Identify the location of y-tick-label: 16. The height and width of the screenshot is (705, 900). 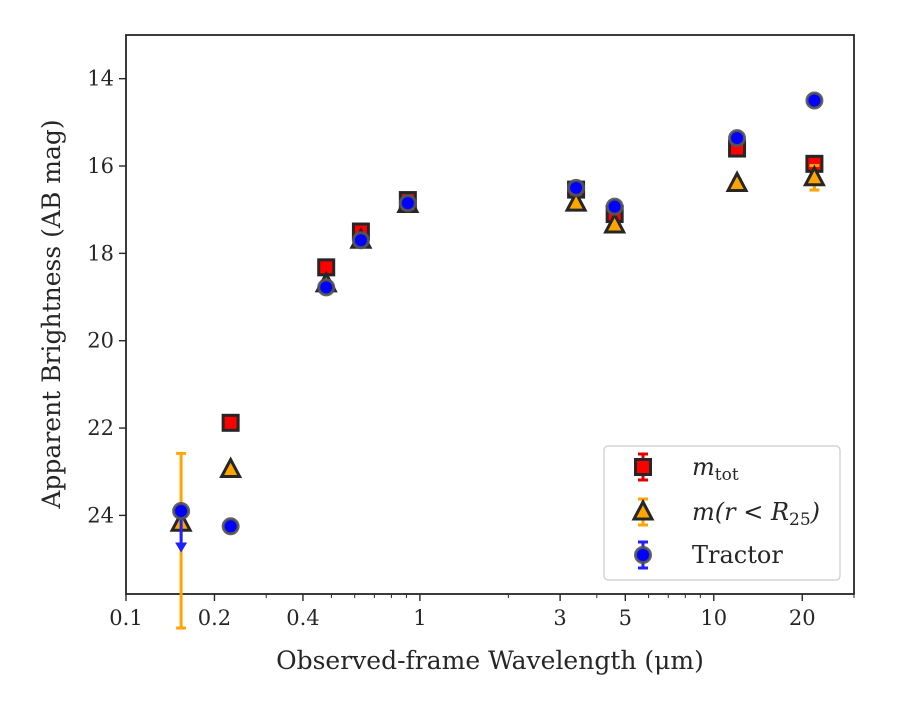
(100, 166).